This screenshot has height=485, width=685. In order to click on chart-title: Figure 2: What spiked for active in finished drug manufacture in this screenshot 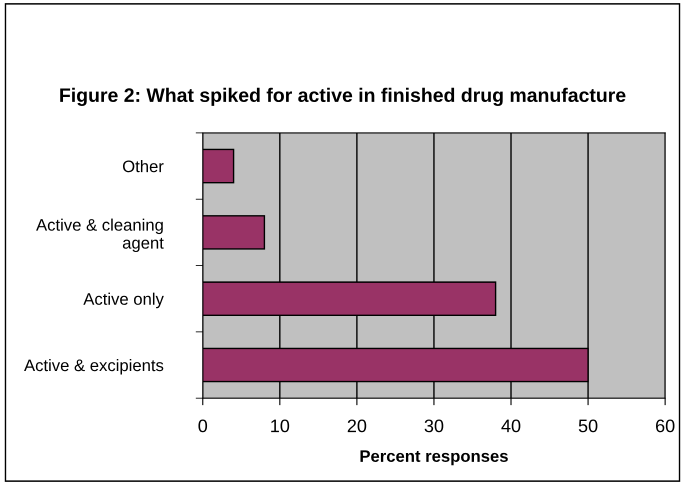, I will do `click(343, 97)`.